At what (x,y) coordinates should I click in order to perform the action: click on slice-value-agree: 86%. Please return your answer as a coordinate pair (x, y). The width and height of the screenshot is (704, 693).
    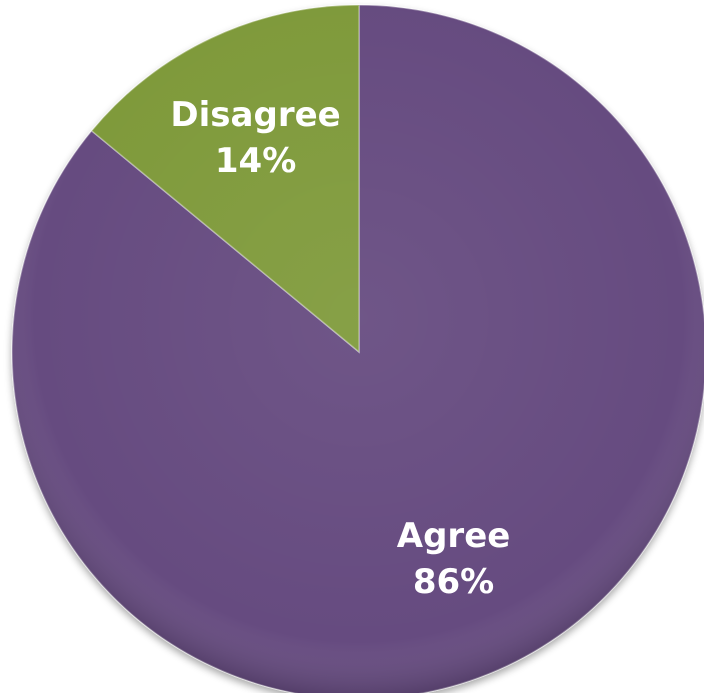
    Looking at the image, I should click on (453, 582).